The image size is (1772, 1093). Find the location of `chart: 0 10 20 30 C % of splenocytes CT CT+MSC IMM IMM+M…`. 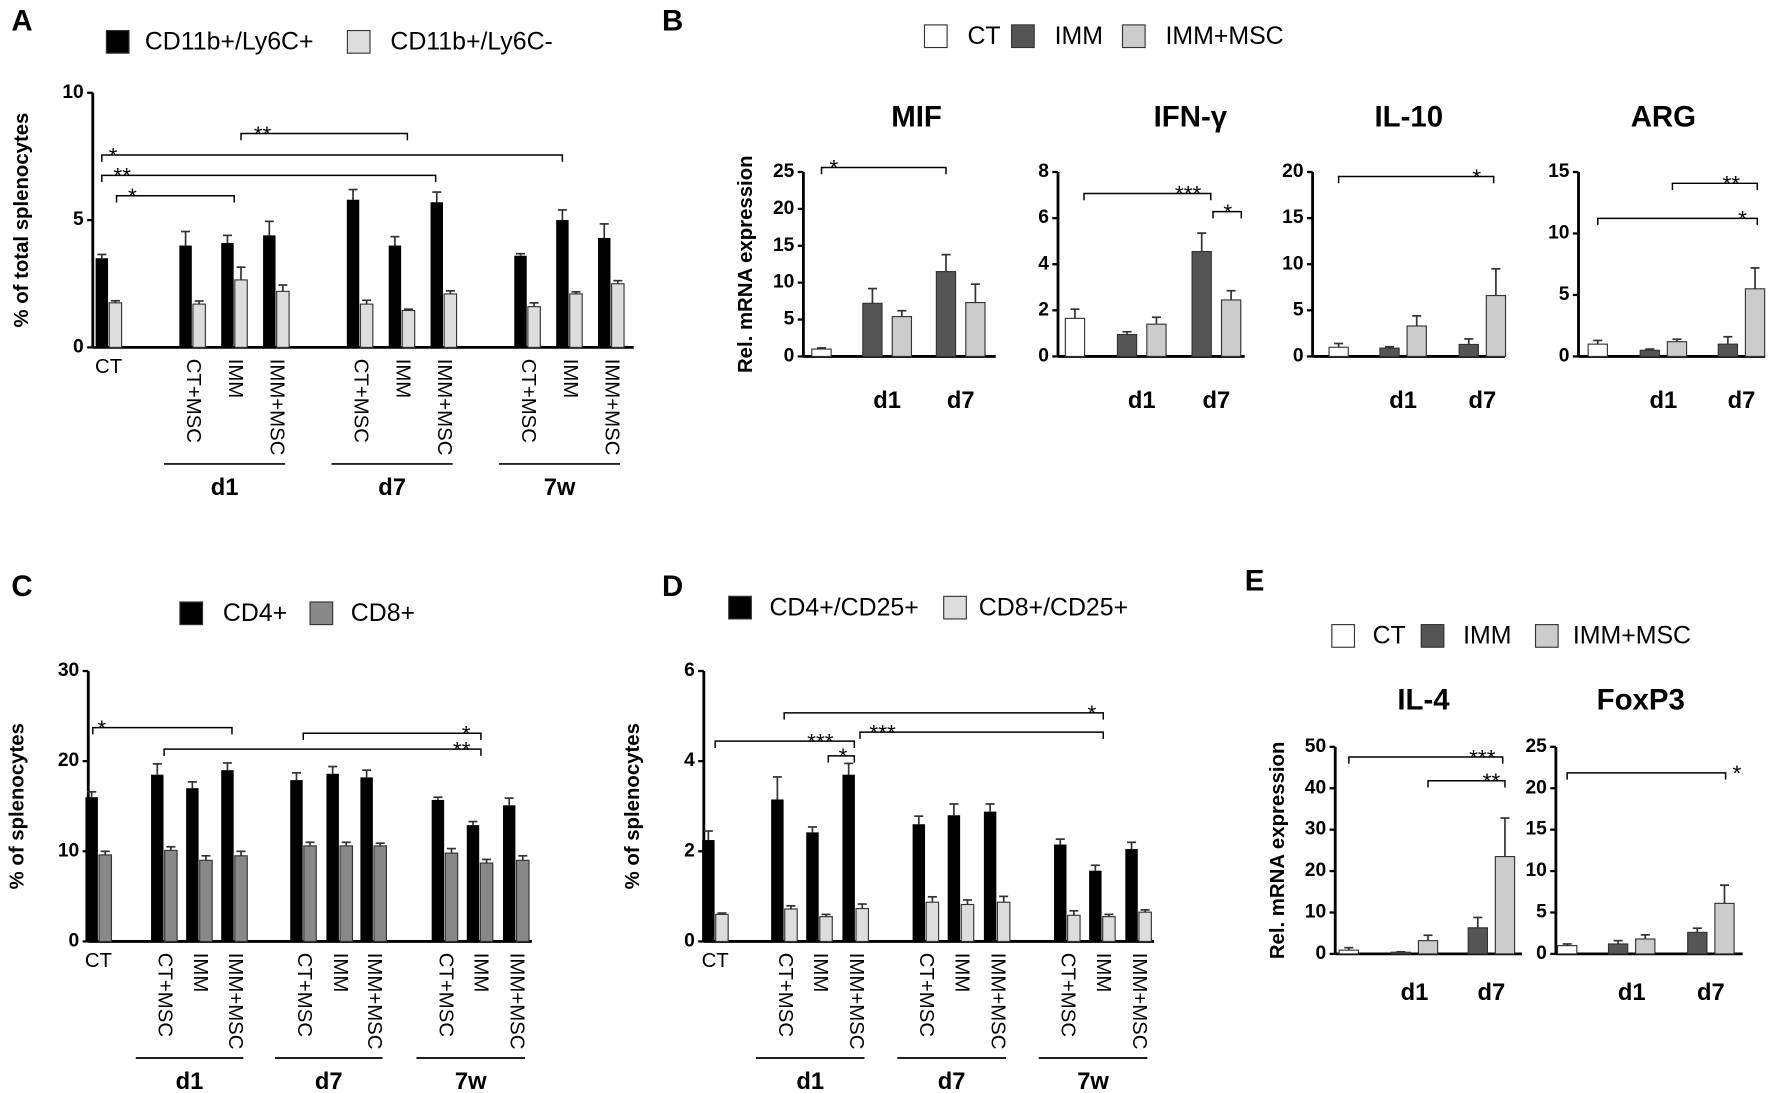

chart: 0 10 20 30 C % of splenocytes CT CT+MSC IMM IMM+M… is located at coordinates (269, 831).